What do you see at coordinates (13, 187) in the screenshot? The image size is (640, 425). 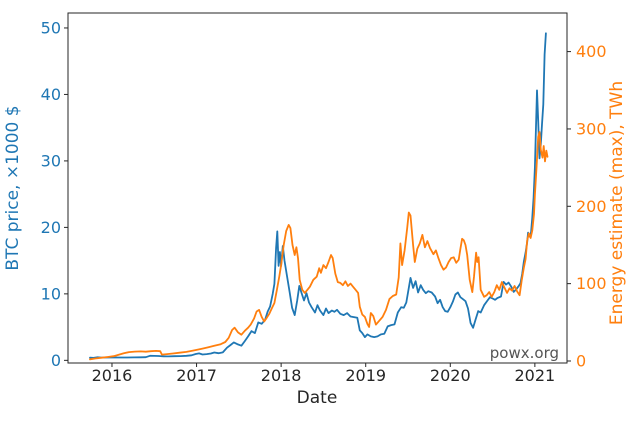 I see `left-axis-title: BTC price, ×1000 $` at bounding box center [13, 187].